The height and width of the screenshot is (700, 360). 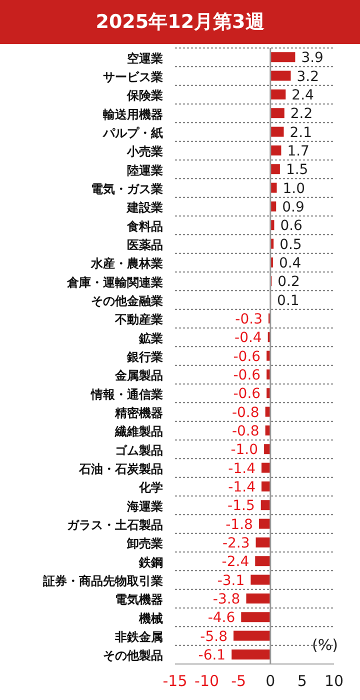 What do you see at coordinates (289, 282) in the screenshot?
I see `data-label: 0.2` at bounding box center [289, 282].